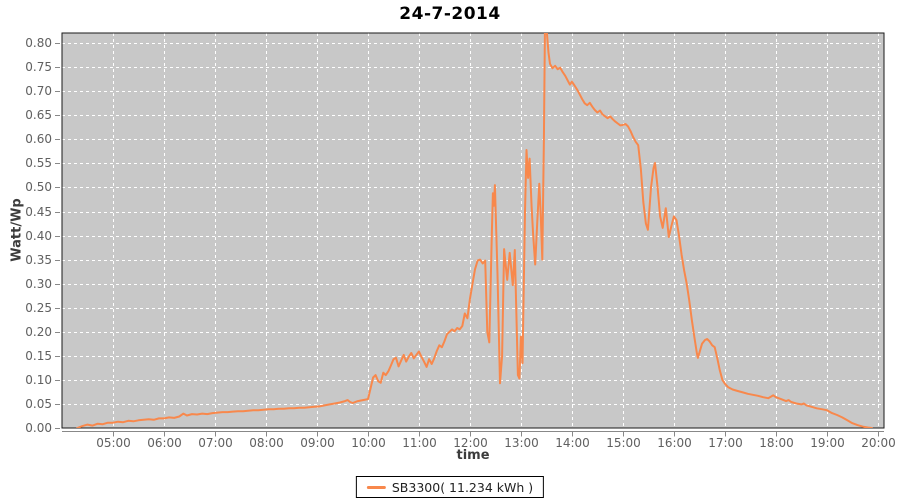 This screenshot has height=500, width=900. What do you see at coordinates (113, 443) in the screenshot?
I see `x-tick-label: 05:00` at bounding box center [113, 443].